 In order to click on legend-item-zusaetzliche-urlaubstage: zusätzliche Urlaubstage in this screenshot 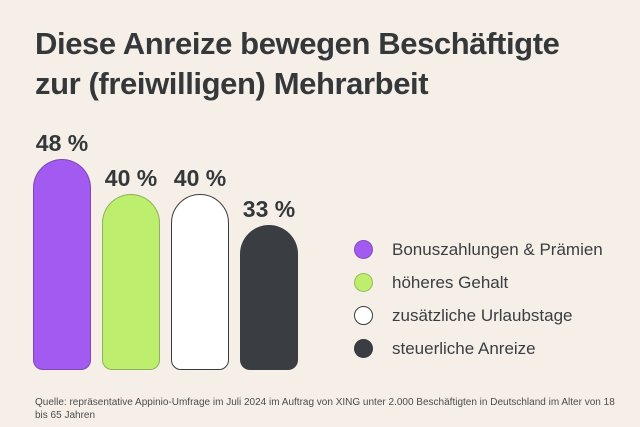, I will do `click(478, 315)`.